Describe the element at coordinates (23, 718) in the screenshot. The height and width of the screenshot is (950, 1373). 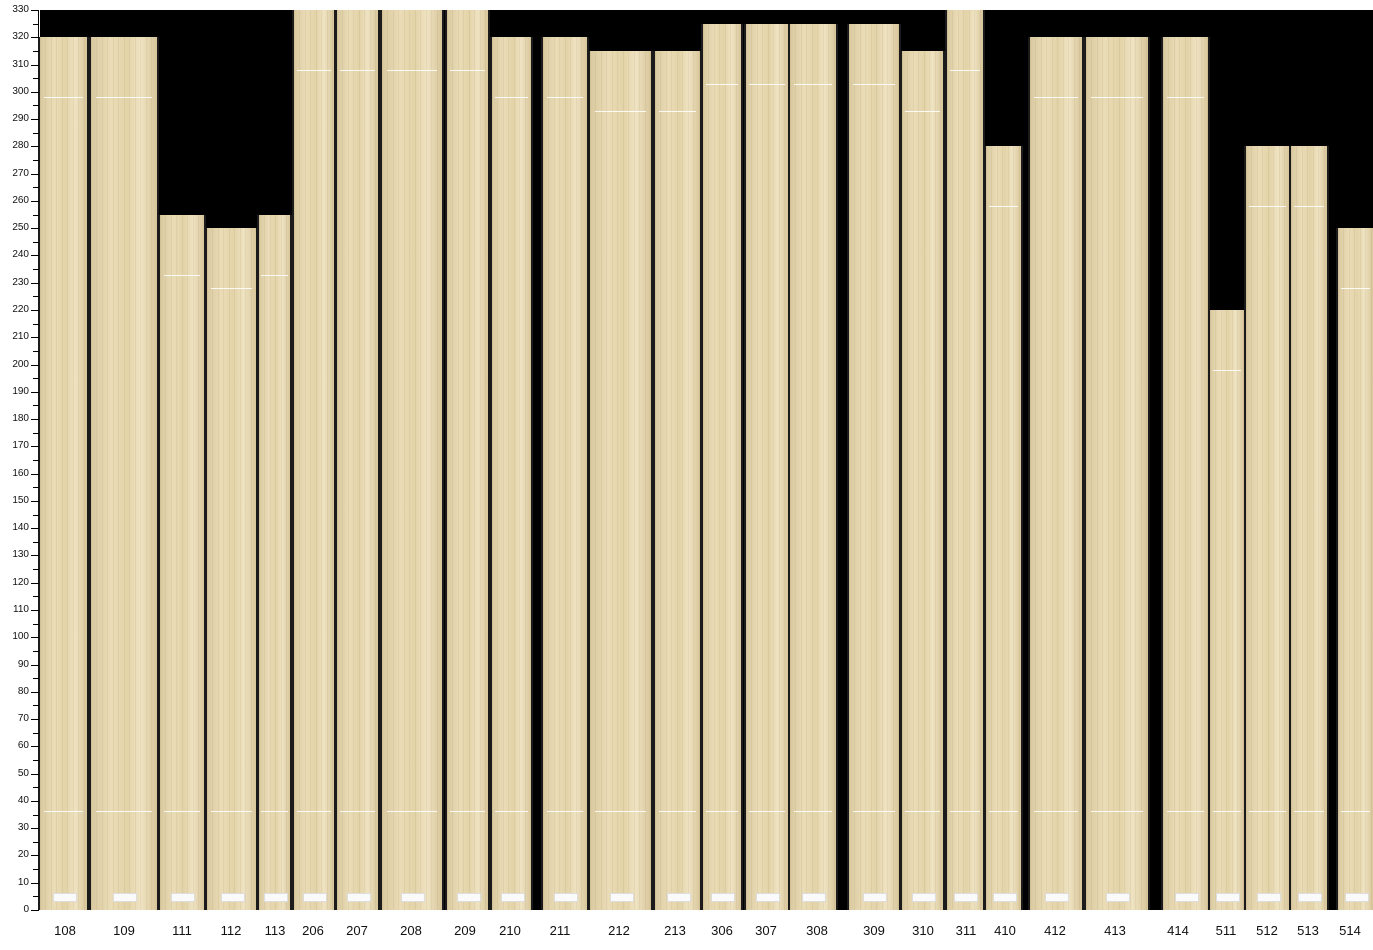
I see `y-tick-label: 70` at that location.